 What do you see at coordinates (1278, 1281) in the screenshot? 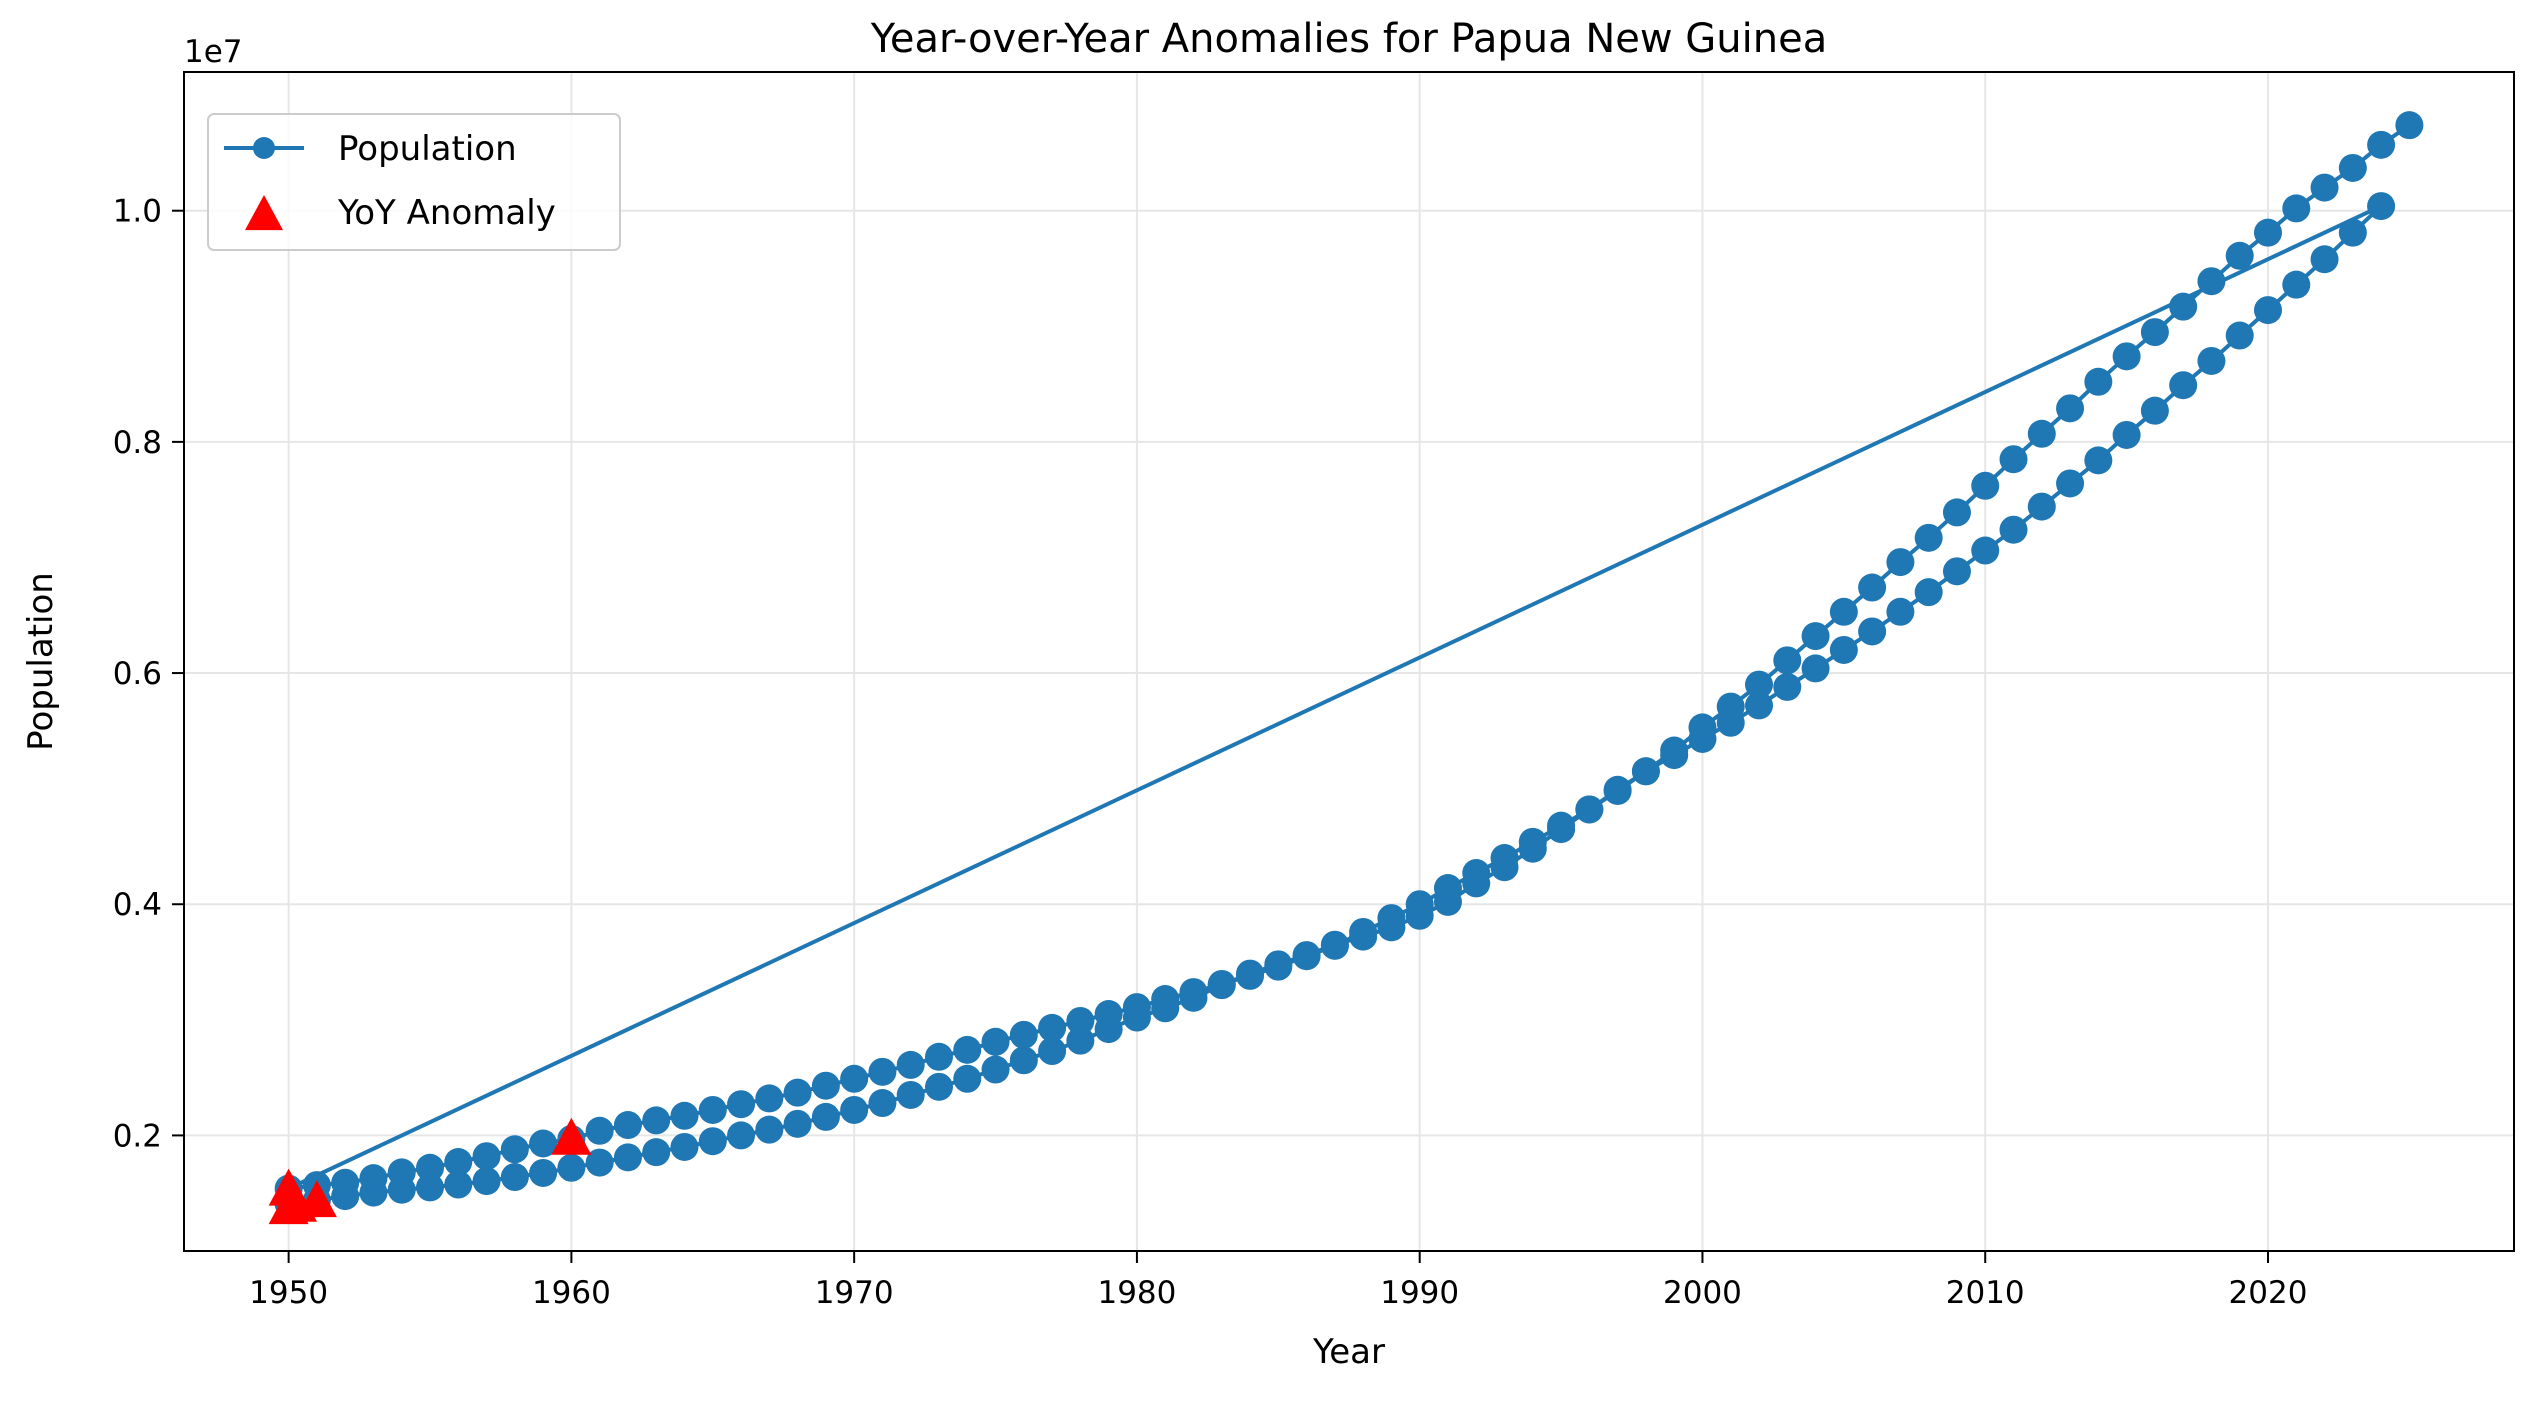
I see `x-axis-ticks: 1950 1960 1970 1980 1990 2000 2010 2020` at bounding box center [1278, 1281].